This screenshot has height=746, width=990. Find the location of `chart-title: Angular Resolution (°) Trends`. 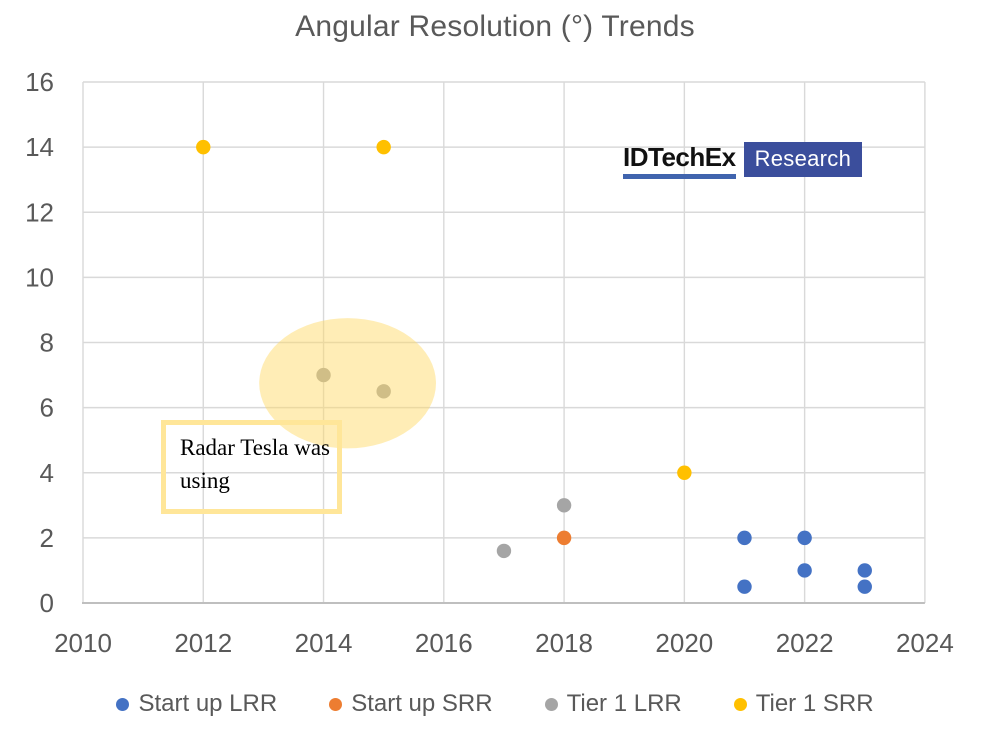

chart-title: Angular Resolution (°) Trends is located at coordinates (495, 26).